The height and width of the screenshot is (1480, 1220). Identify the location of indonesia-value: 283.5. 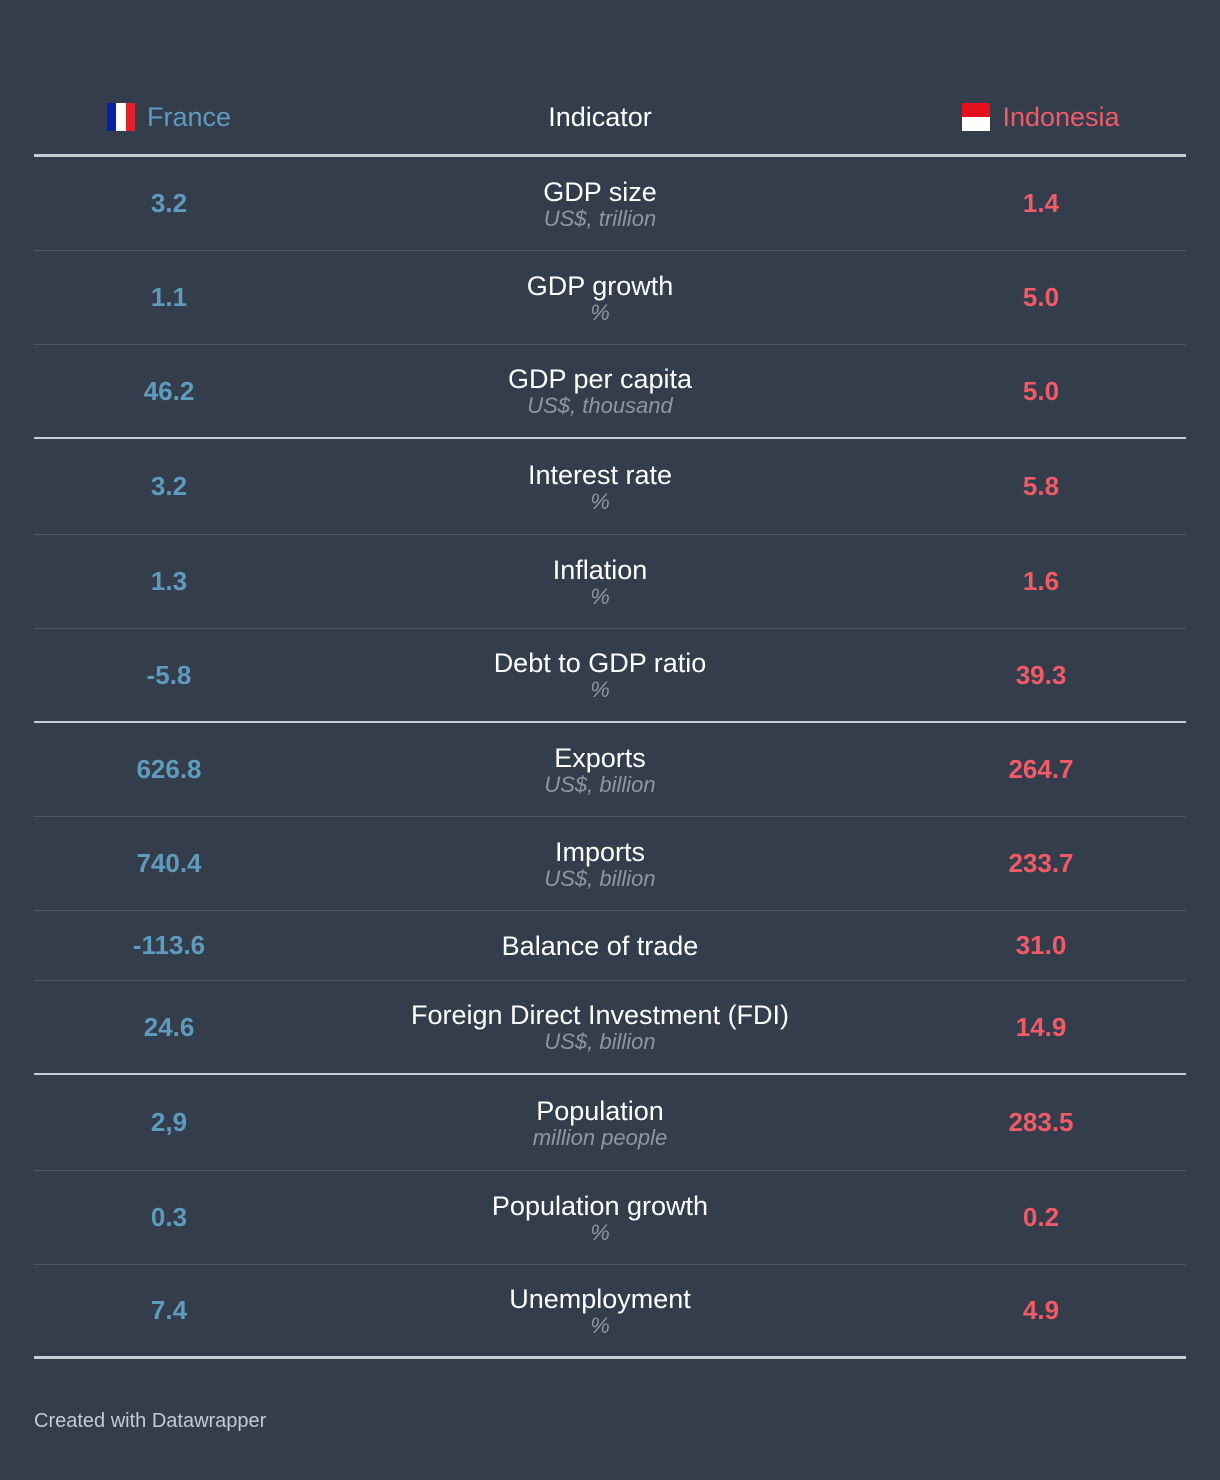
(1041, 1122).